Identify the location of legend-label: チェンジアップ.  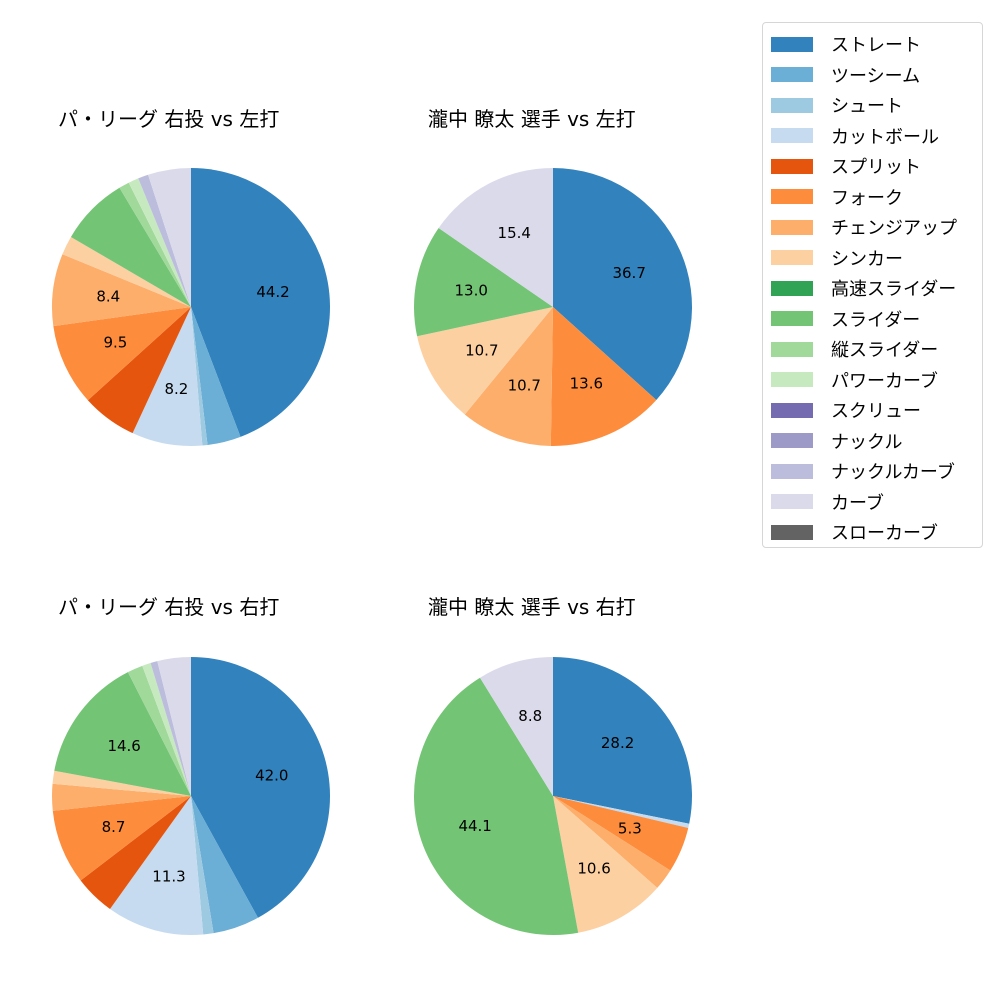
(894, 228).